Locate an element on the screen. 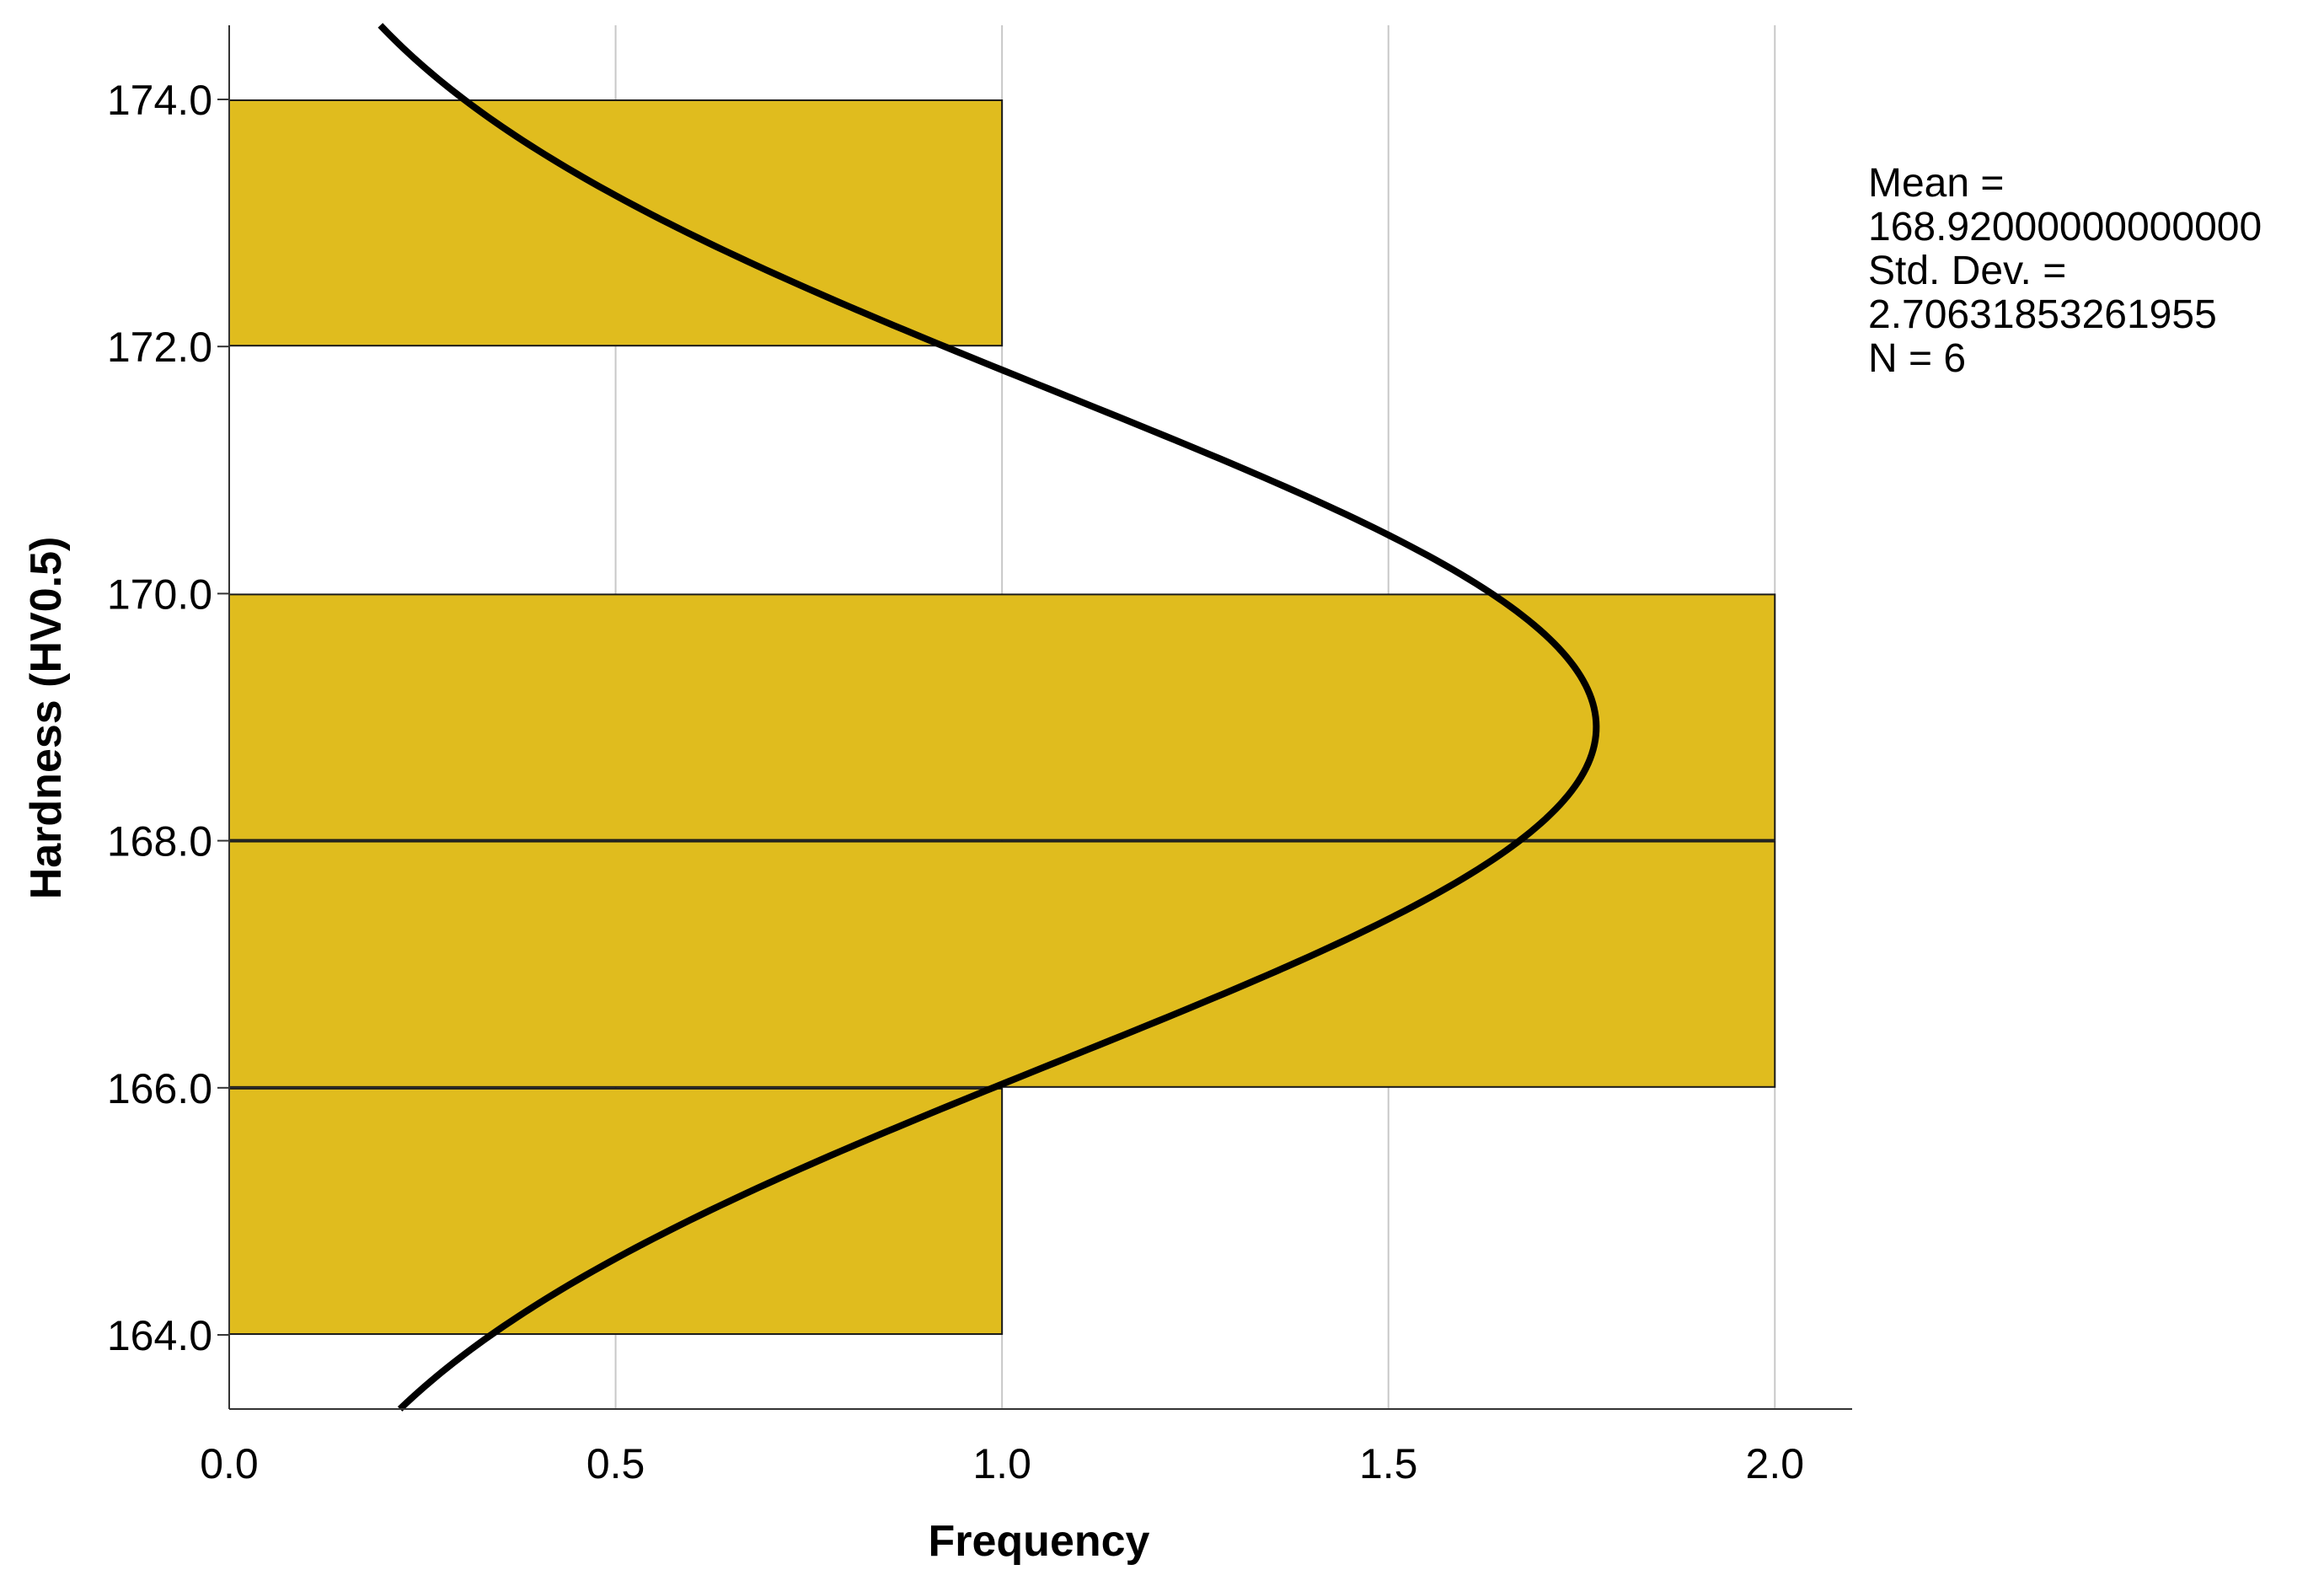  x-tick-label: 1.5 is located at coordinates (1389, 1463).